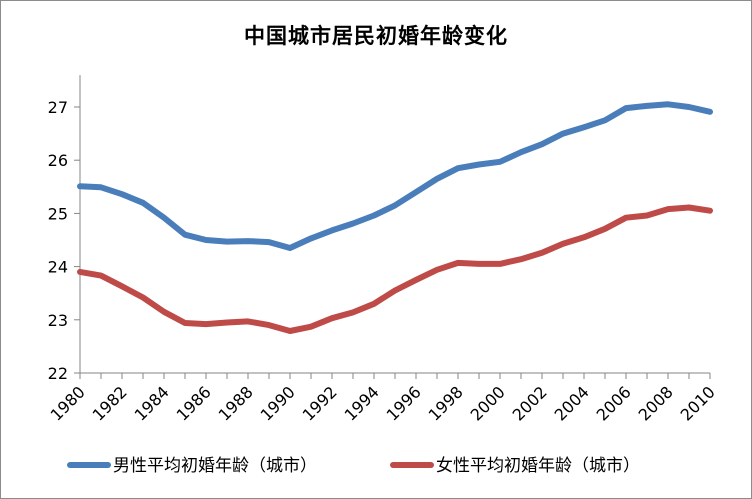  Describe the element at coordinates (376, 35) in the screenshot. I see `chart-title: 中国城市居民初婚年龄变化` at that location.